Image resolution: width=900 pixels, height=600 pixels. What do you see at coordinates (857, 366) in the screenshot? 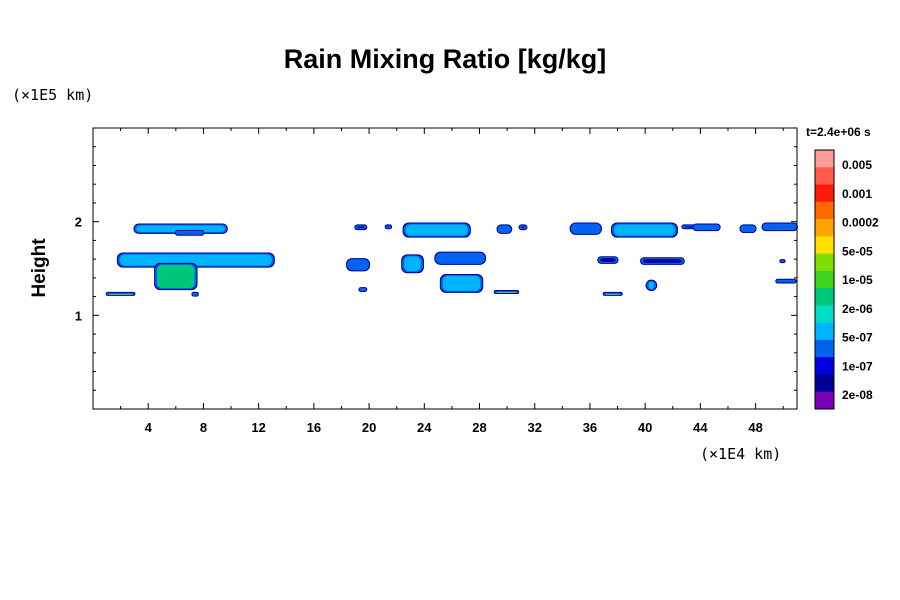
I see `colorbar-label: 1e-07` at bounding box center [857, 366].